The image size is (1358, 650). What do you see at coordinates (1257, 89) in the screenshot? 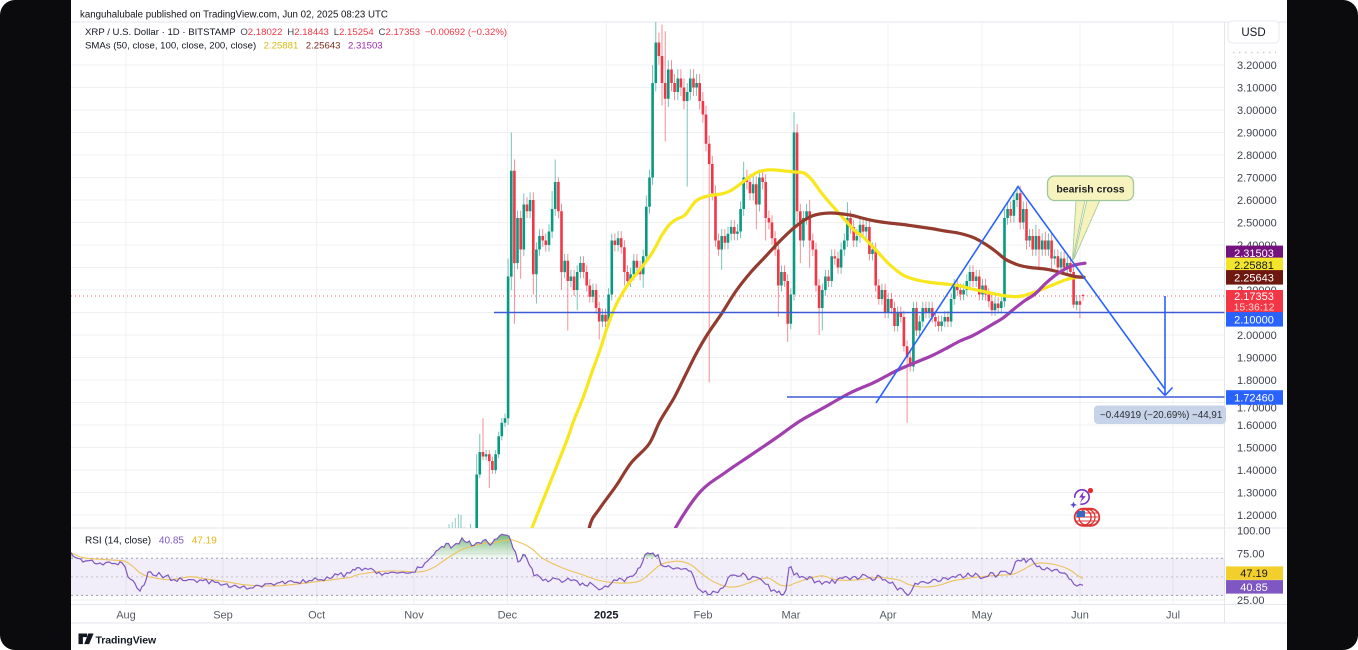
I see `svg-text: 3.10000` at bounding box center [1257, 89].